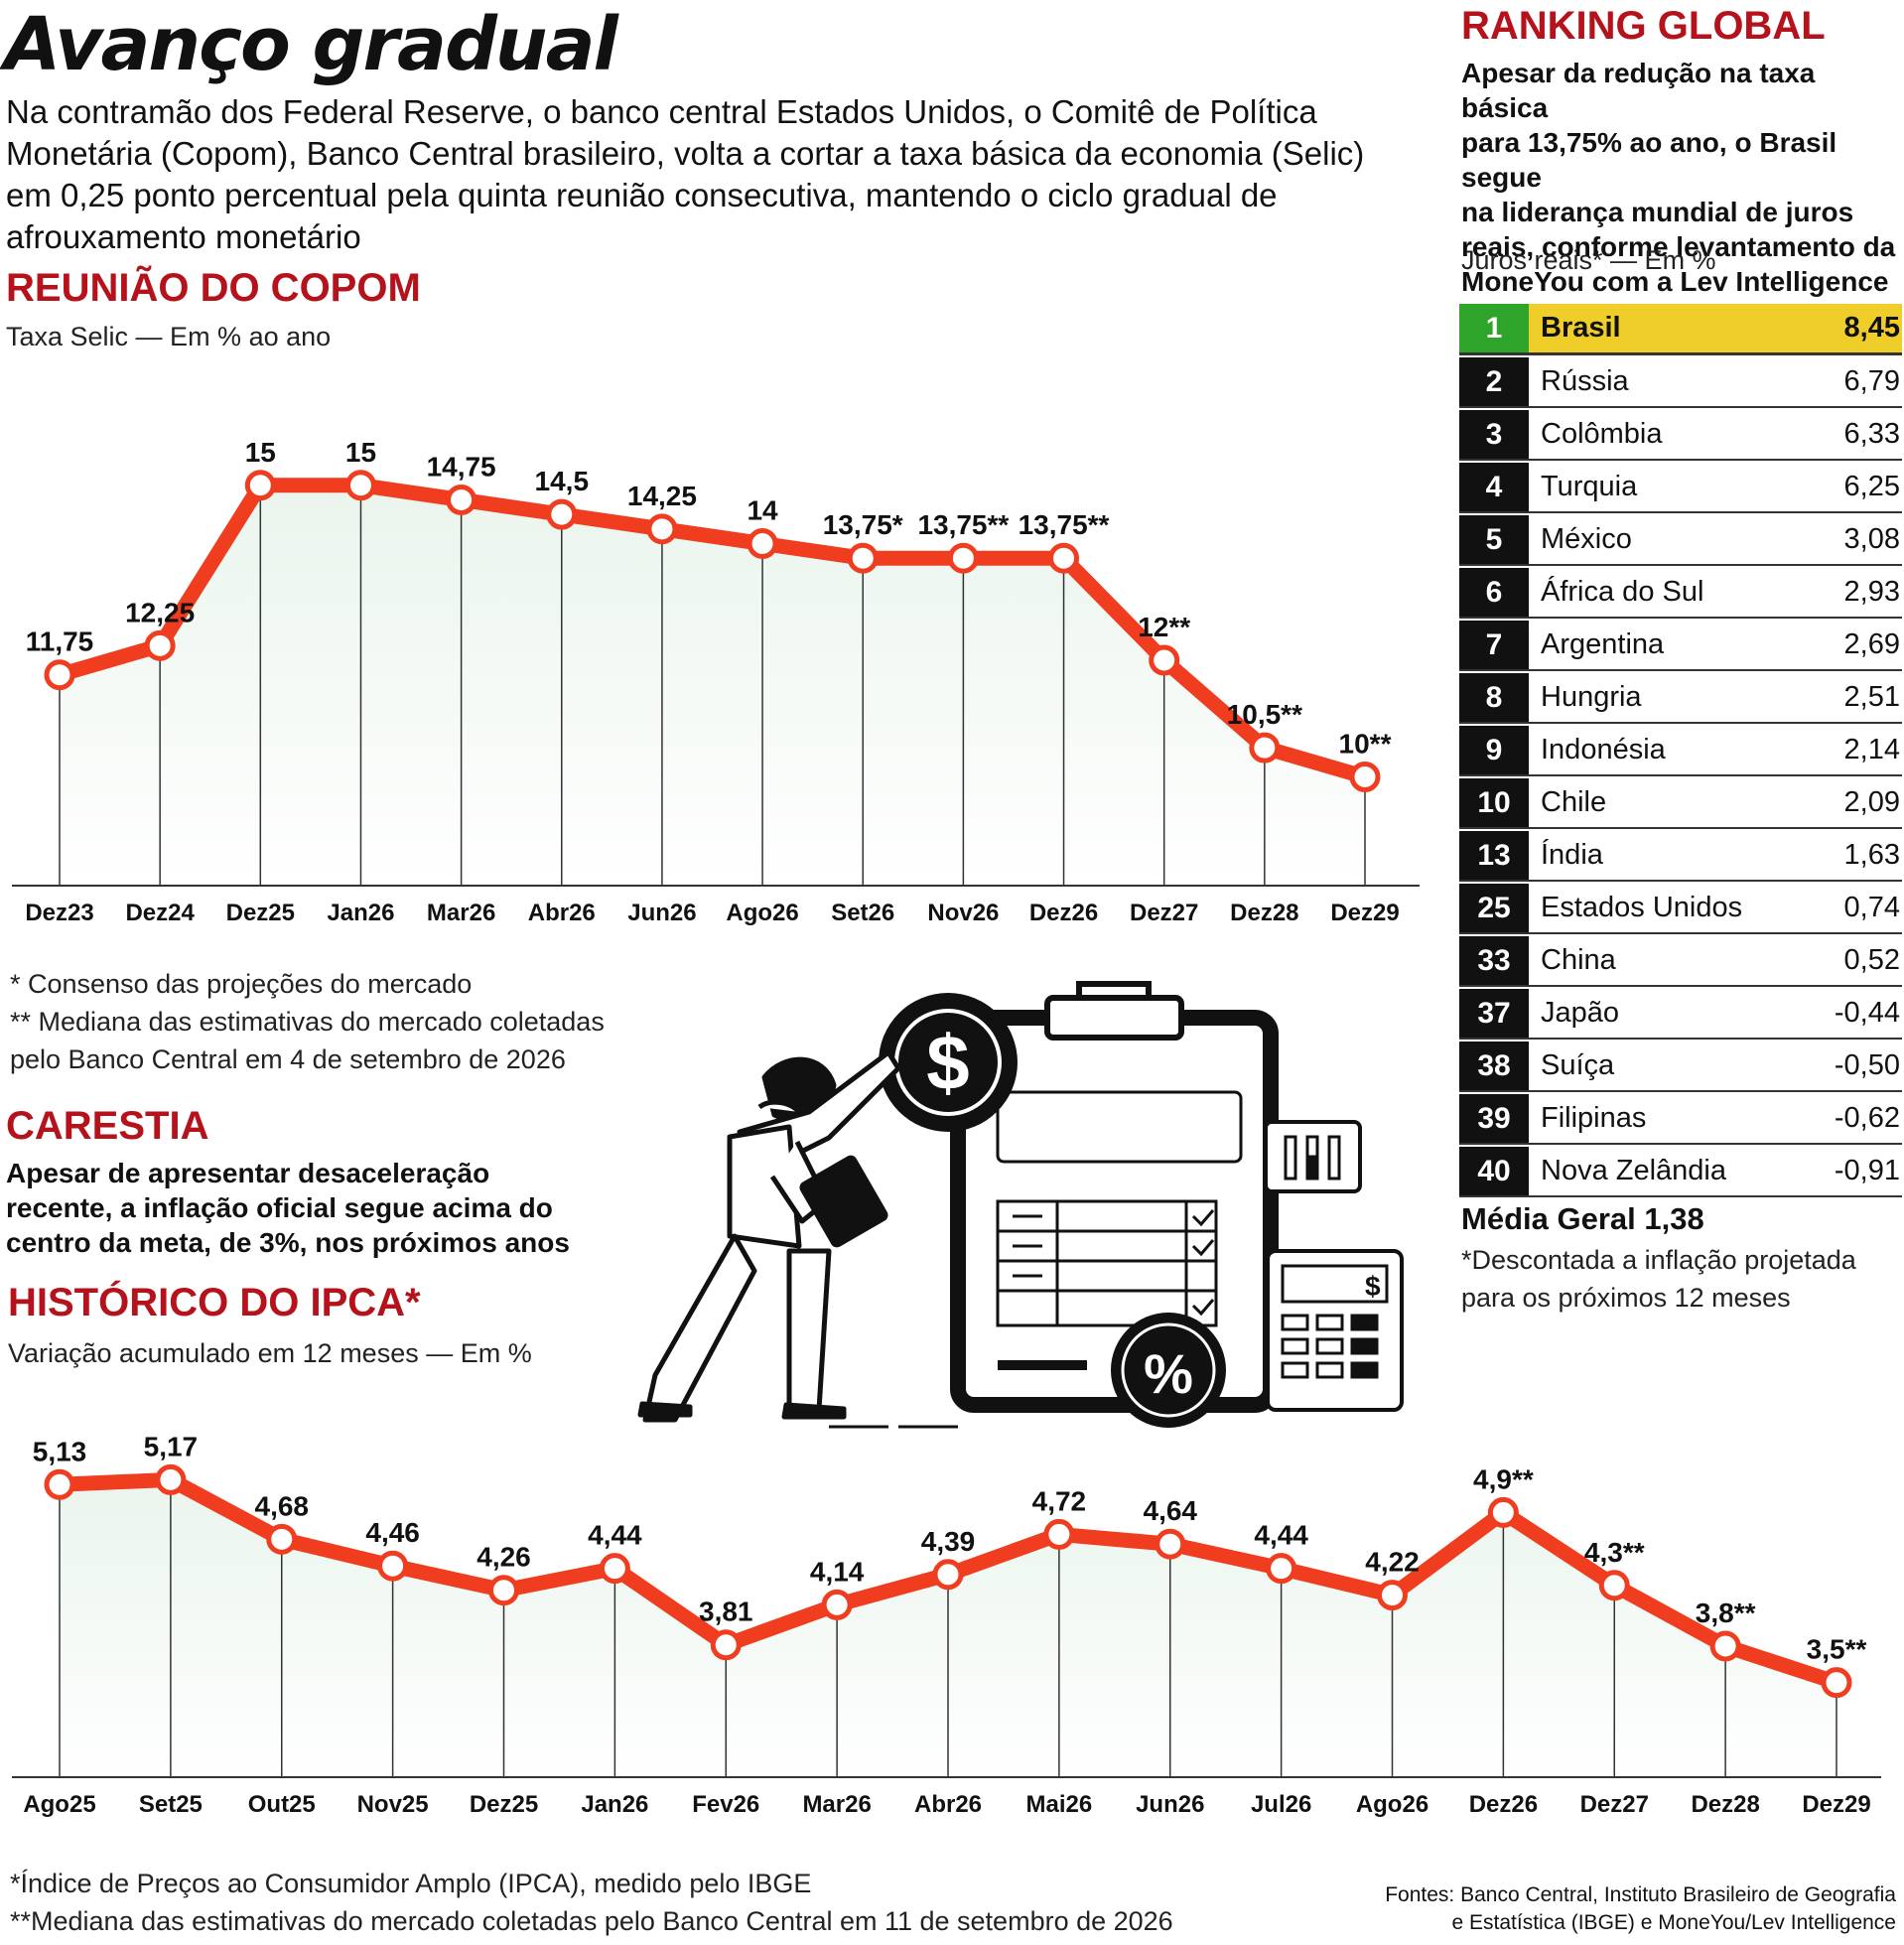  I want to click on ranking-desc-2: para 13,75% ao ano, o Brasil segue, so click(1649, 160).